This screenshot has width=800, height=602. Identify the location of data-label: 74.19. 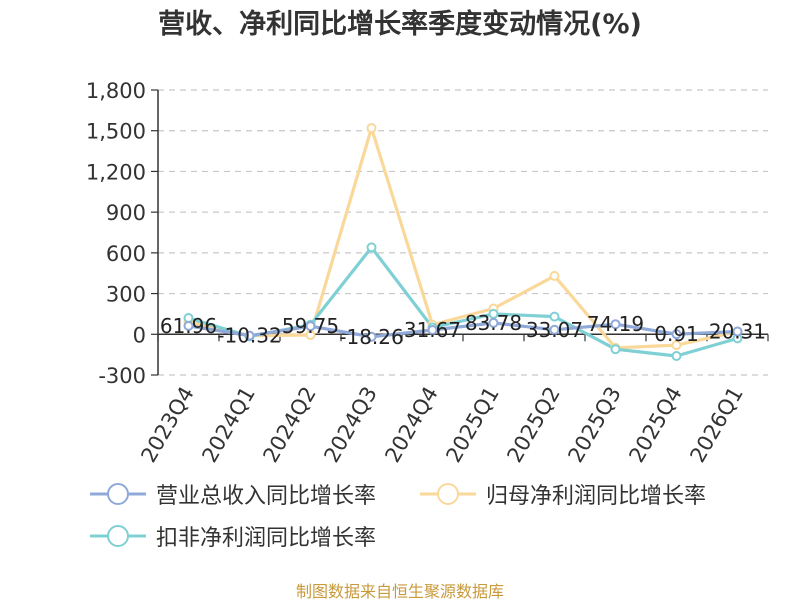
(615, 324).